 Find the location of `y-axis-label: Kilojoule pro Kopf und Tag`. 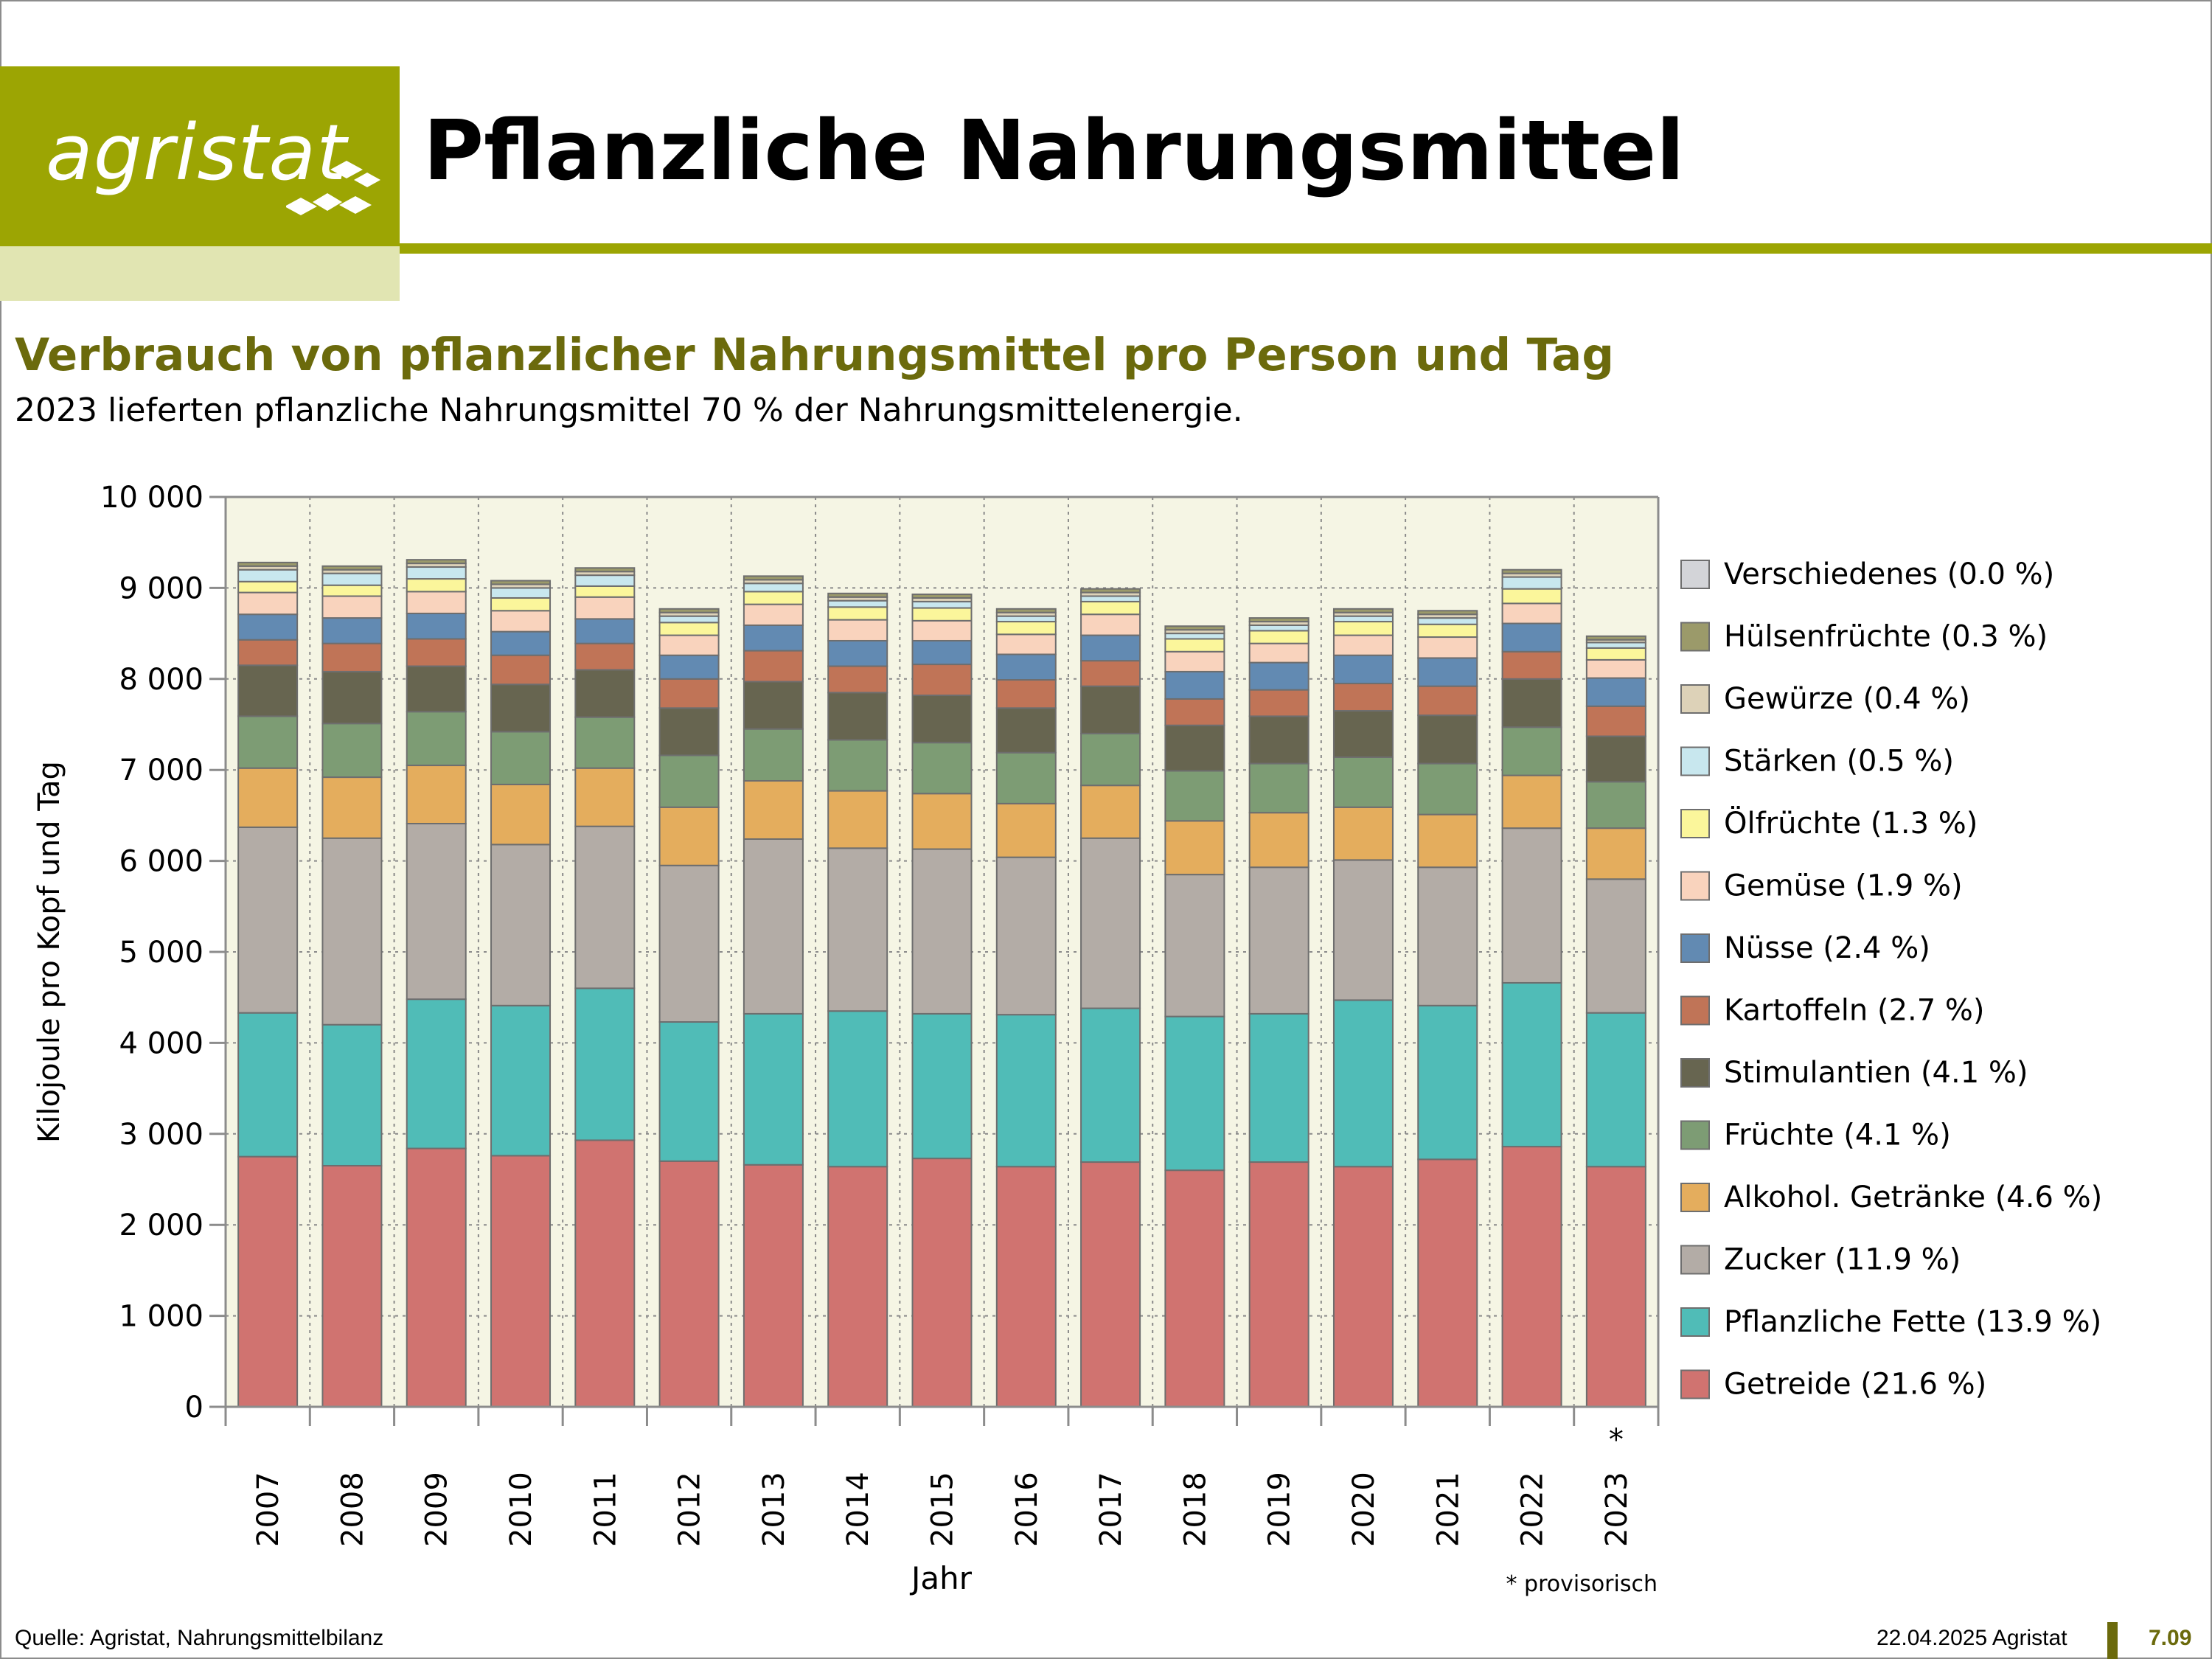

y-axis-label: Kilojoule pro Kopf und Tag is located at coordinates (49, 952).